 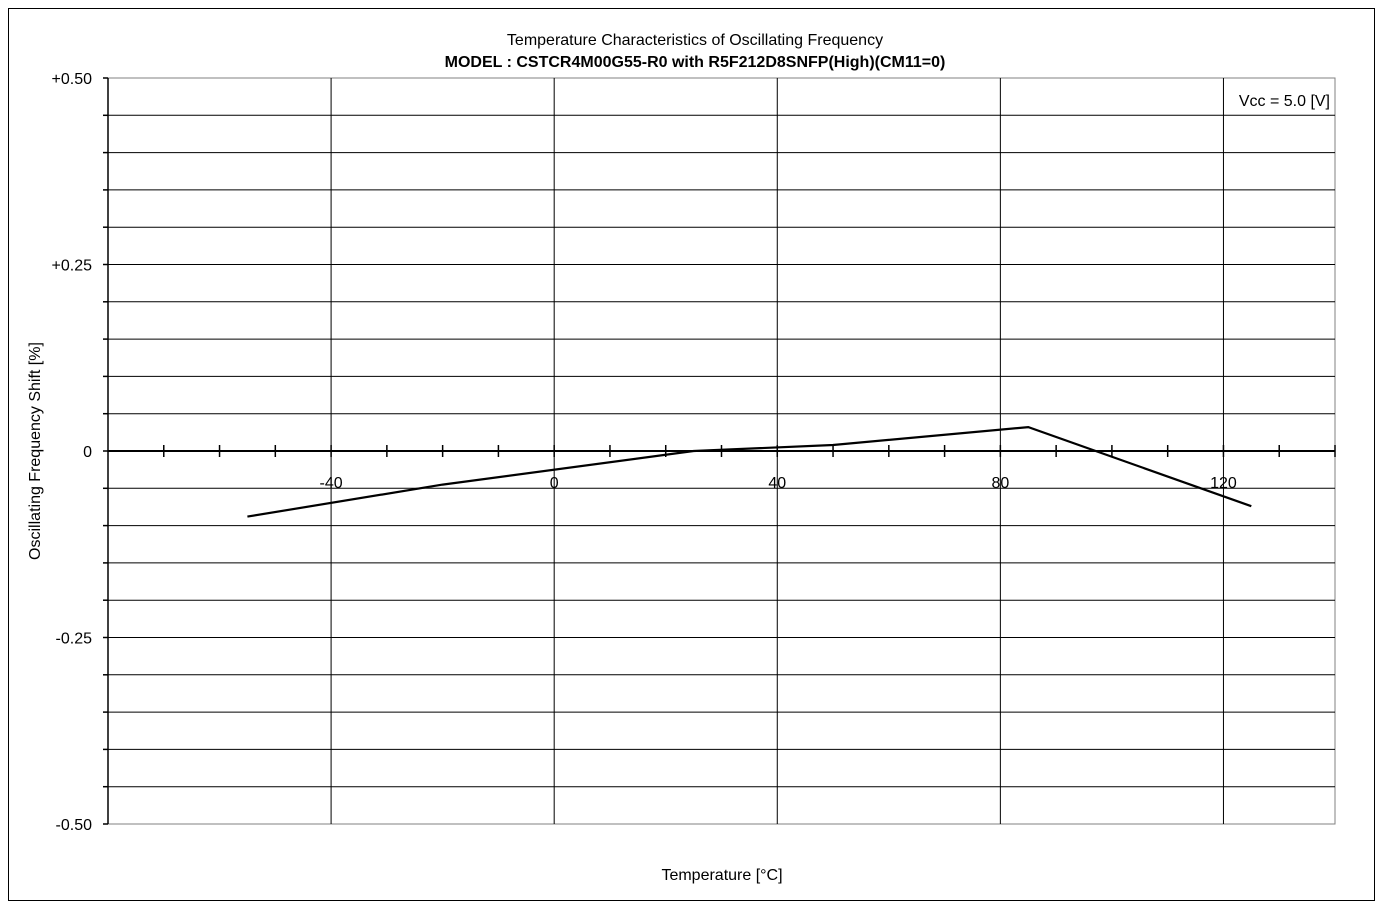 I want to click on data-series, so click(x=749, y=471).